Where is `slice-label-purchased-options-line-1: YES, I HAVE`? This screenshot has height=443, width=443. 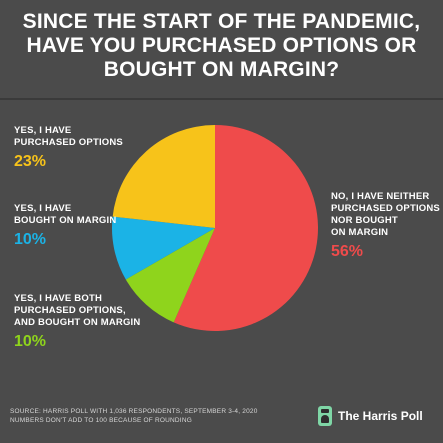 slice-label-purchased-options-line-1: YES, I HAVE is located at coordinates (43, 130).